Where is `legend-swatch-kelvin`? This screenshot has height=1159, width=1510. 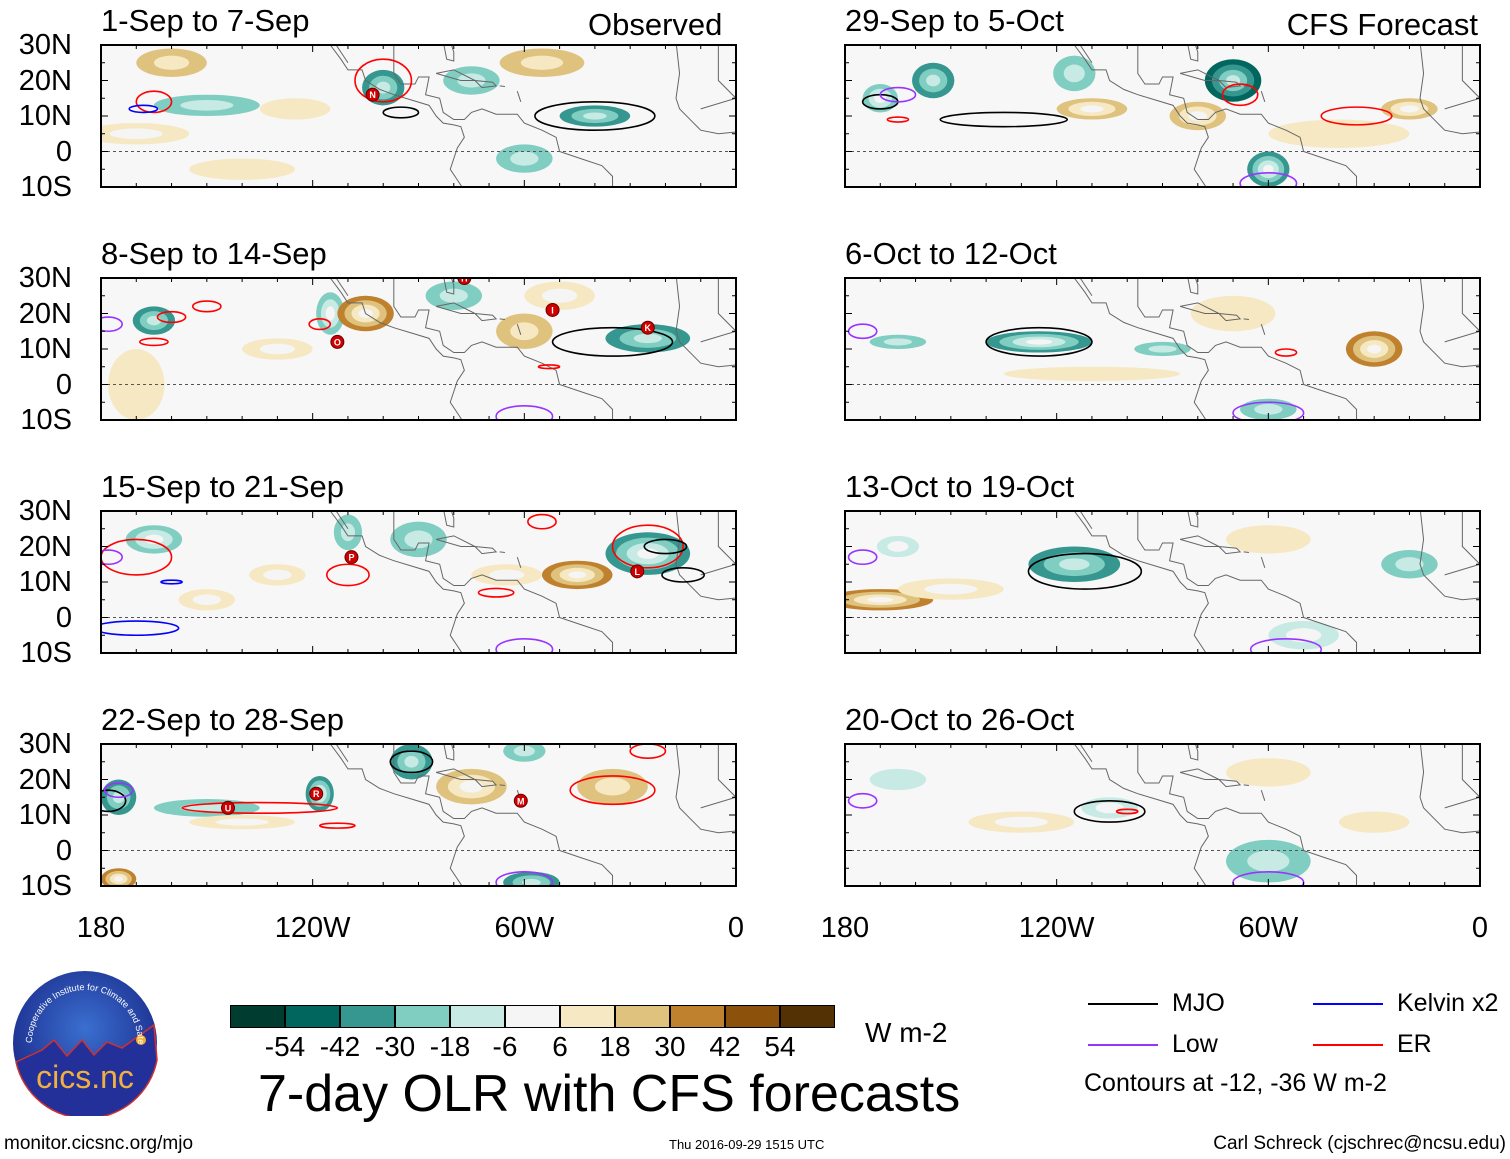
legend-swatch-kelvin is located at coordinates (1348, 1004).